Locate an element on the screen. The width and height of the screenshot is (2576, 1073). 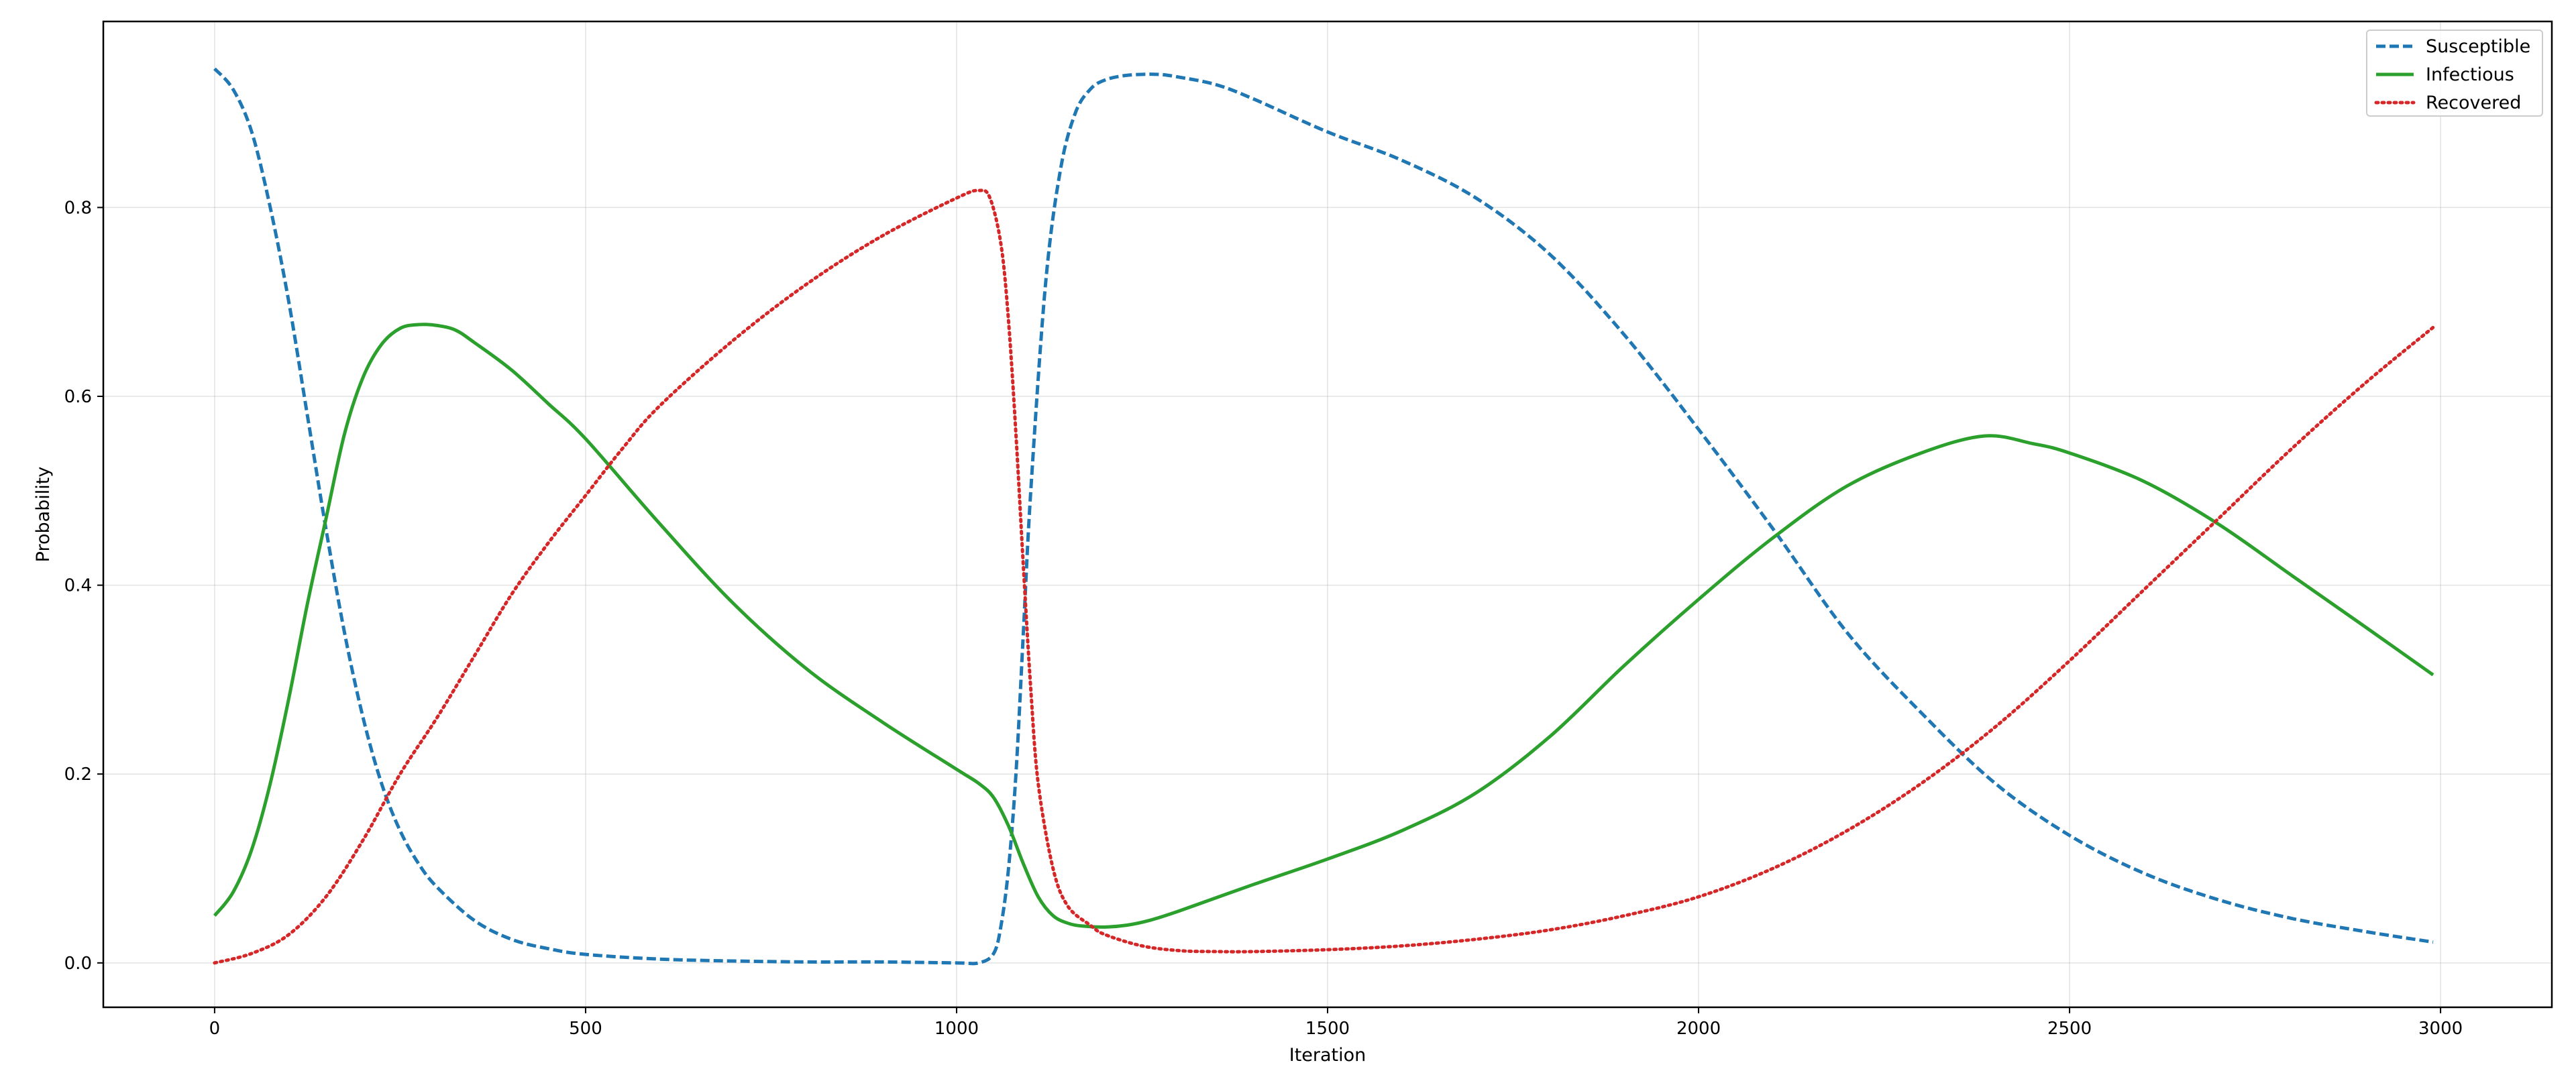
y-tick-label: 0.2 is located at coordinates (78, 775).